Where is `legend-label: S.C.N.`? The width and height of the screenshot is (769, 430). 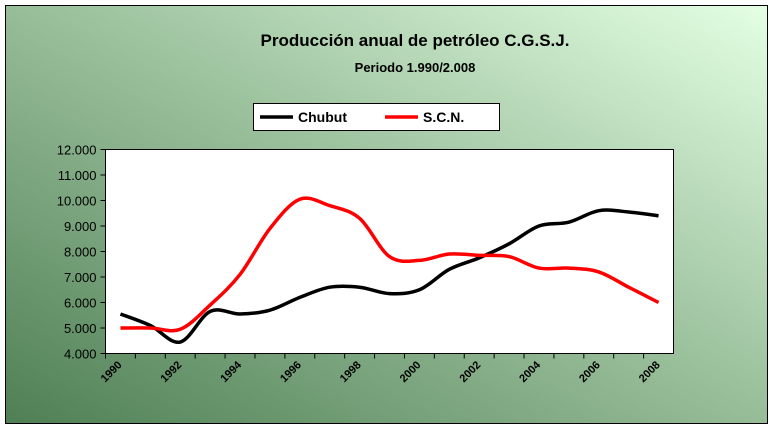 legend-label: S.C.N. is located at coordinates (443, 117).